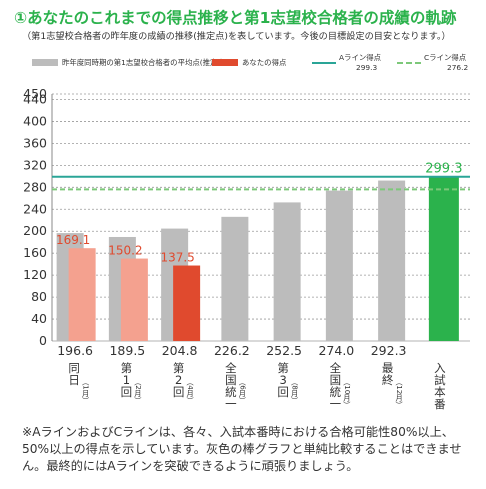 The image size is (486, 489). I want to click on legend-gray-swatch, so click(45, 62).